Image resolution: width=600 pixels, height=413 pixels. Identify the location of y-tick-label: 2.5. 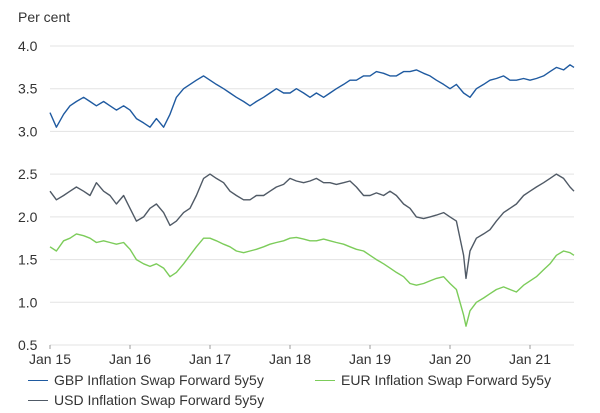
(28, 174).